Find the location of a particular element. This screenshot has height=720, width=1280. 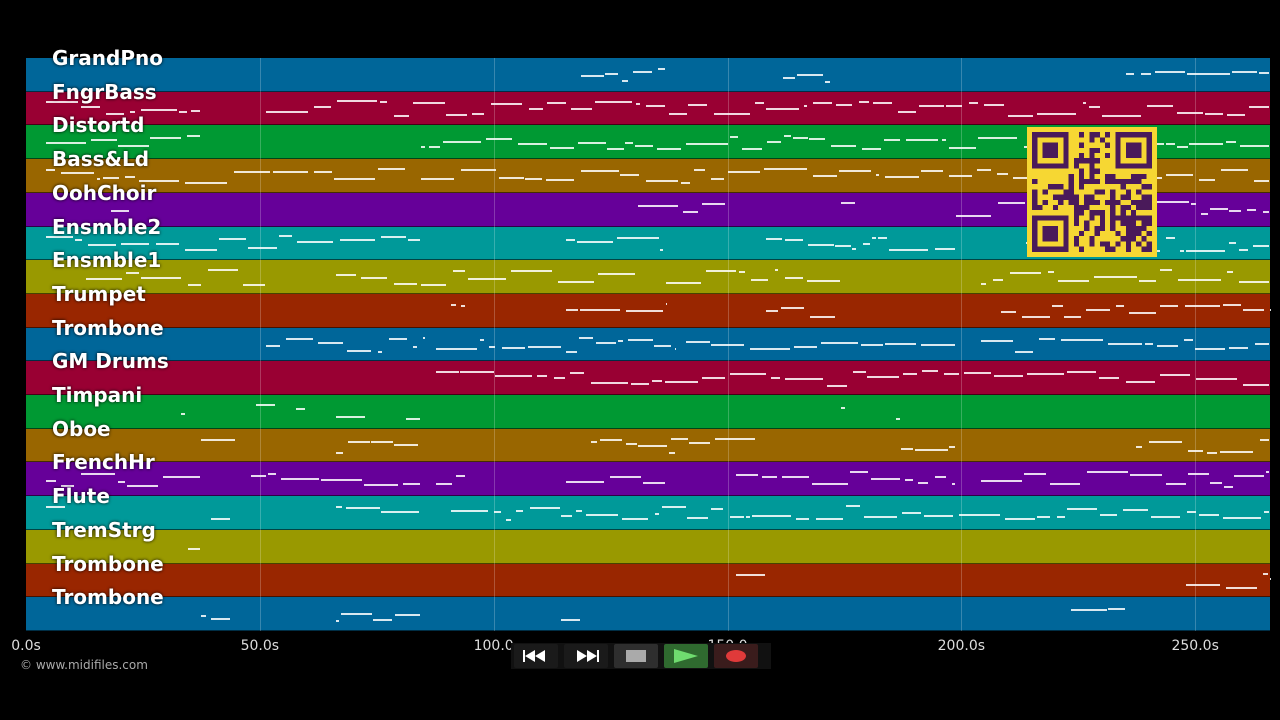

track-label: Ensmble1 is located at coordinates (107, 260).